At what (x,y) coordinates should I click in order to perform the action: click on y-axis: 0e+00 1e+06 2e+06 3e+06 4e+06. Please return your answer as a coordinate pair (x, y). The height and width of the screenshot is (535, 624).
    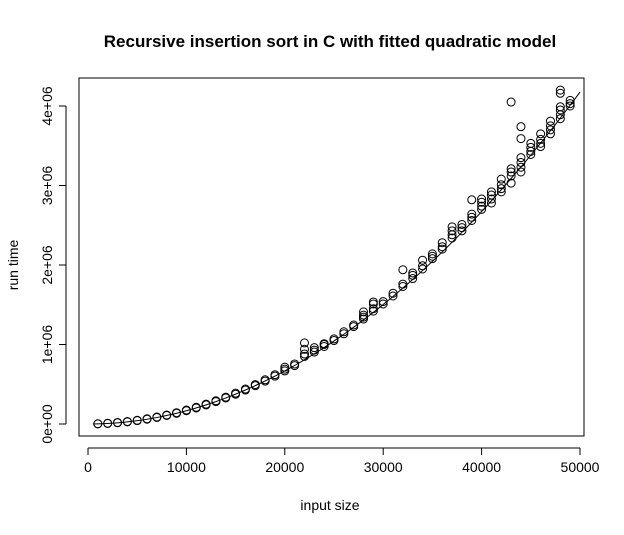
    Looking at the image, I should click on (53, 265).